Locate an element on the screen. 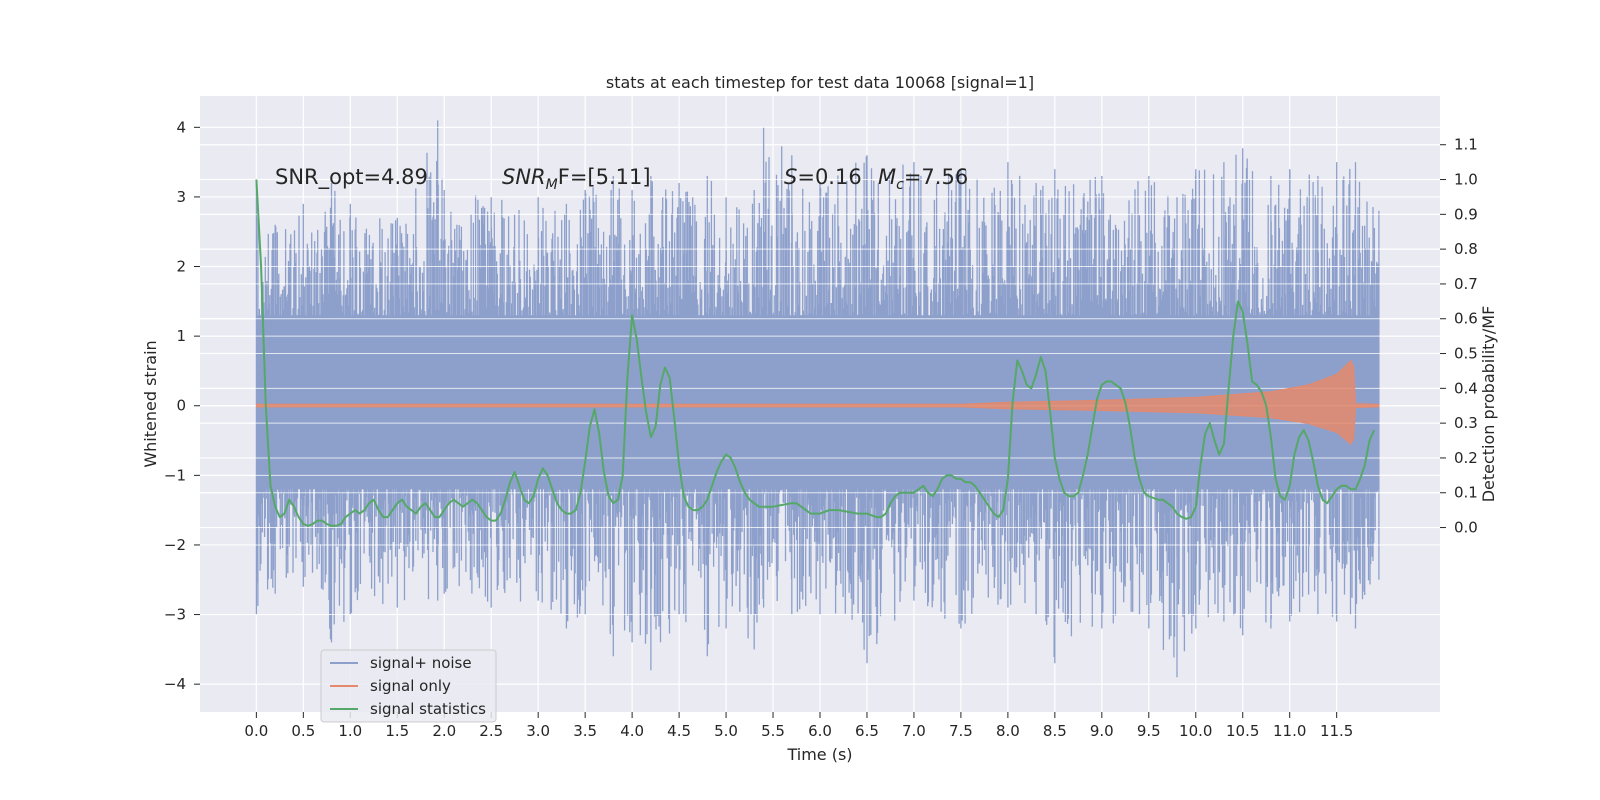  y-right-tick-label: 1.1 is located at coordinates (1466, 145).